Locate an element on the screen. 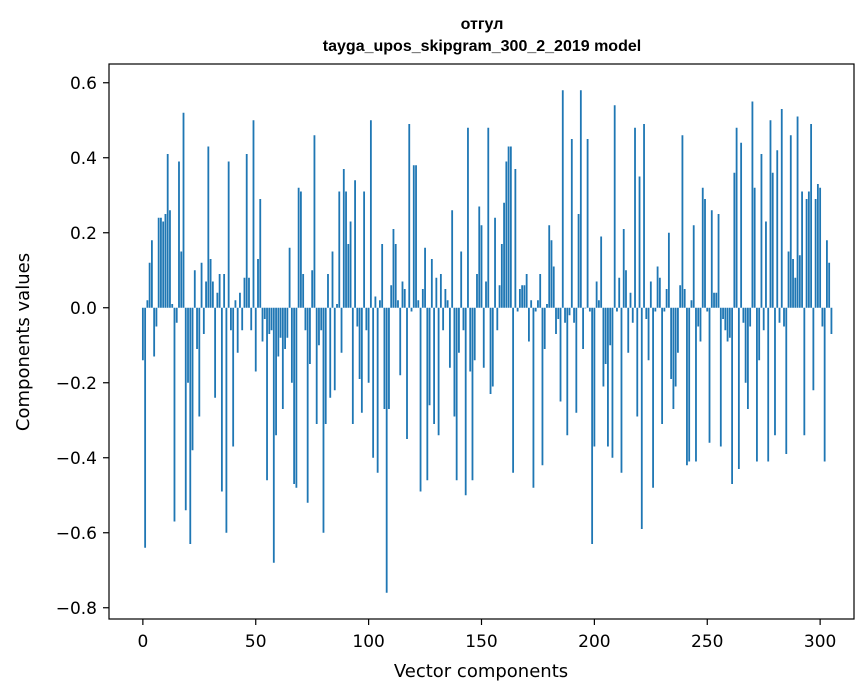  x-tick-label: 50 is located at coordinates (256, 642).